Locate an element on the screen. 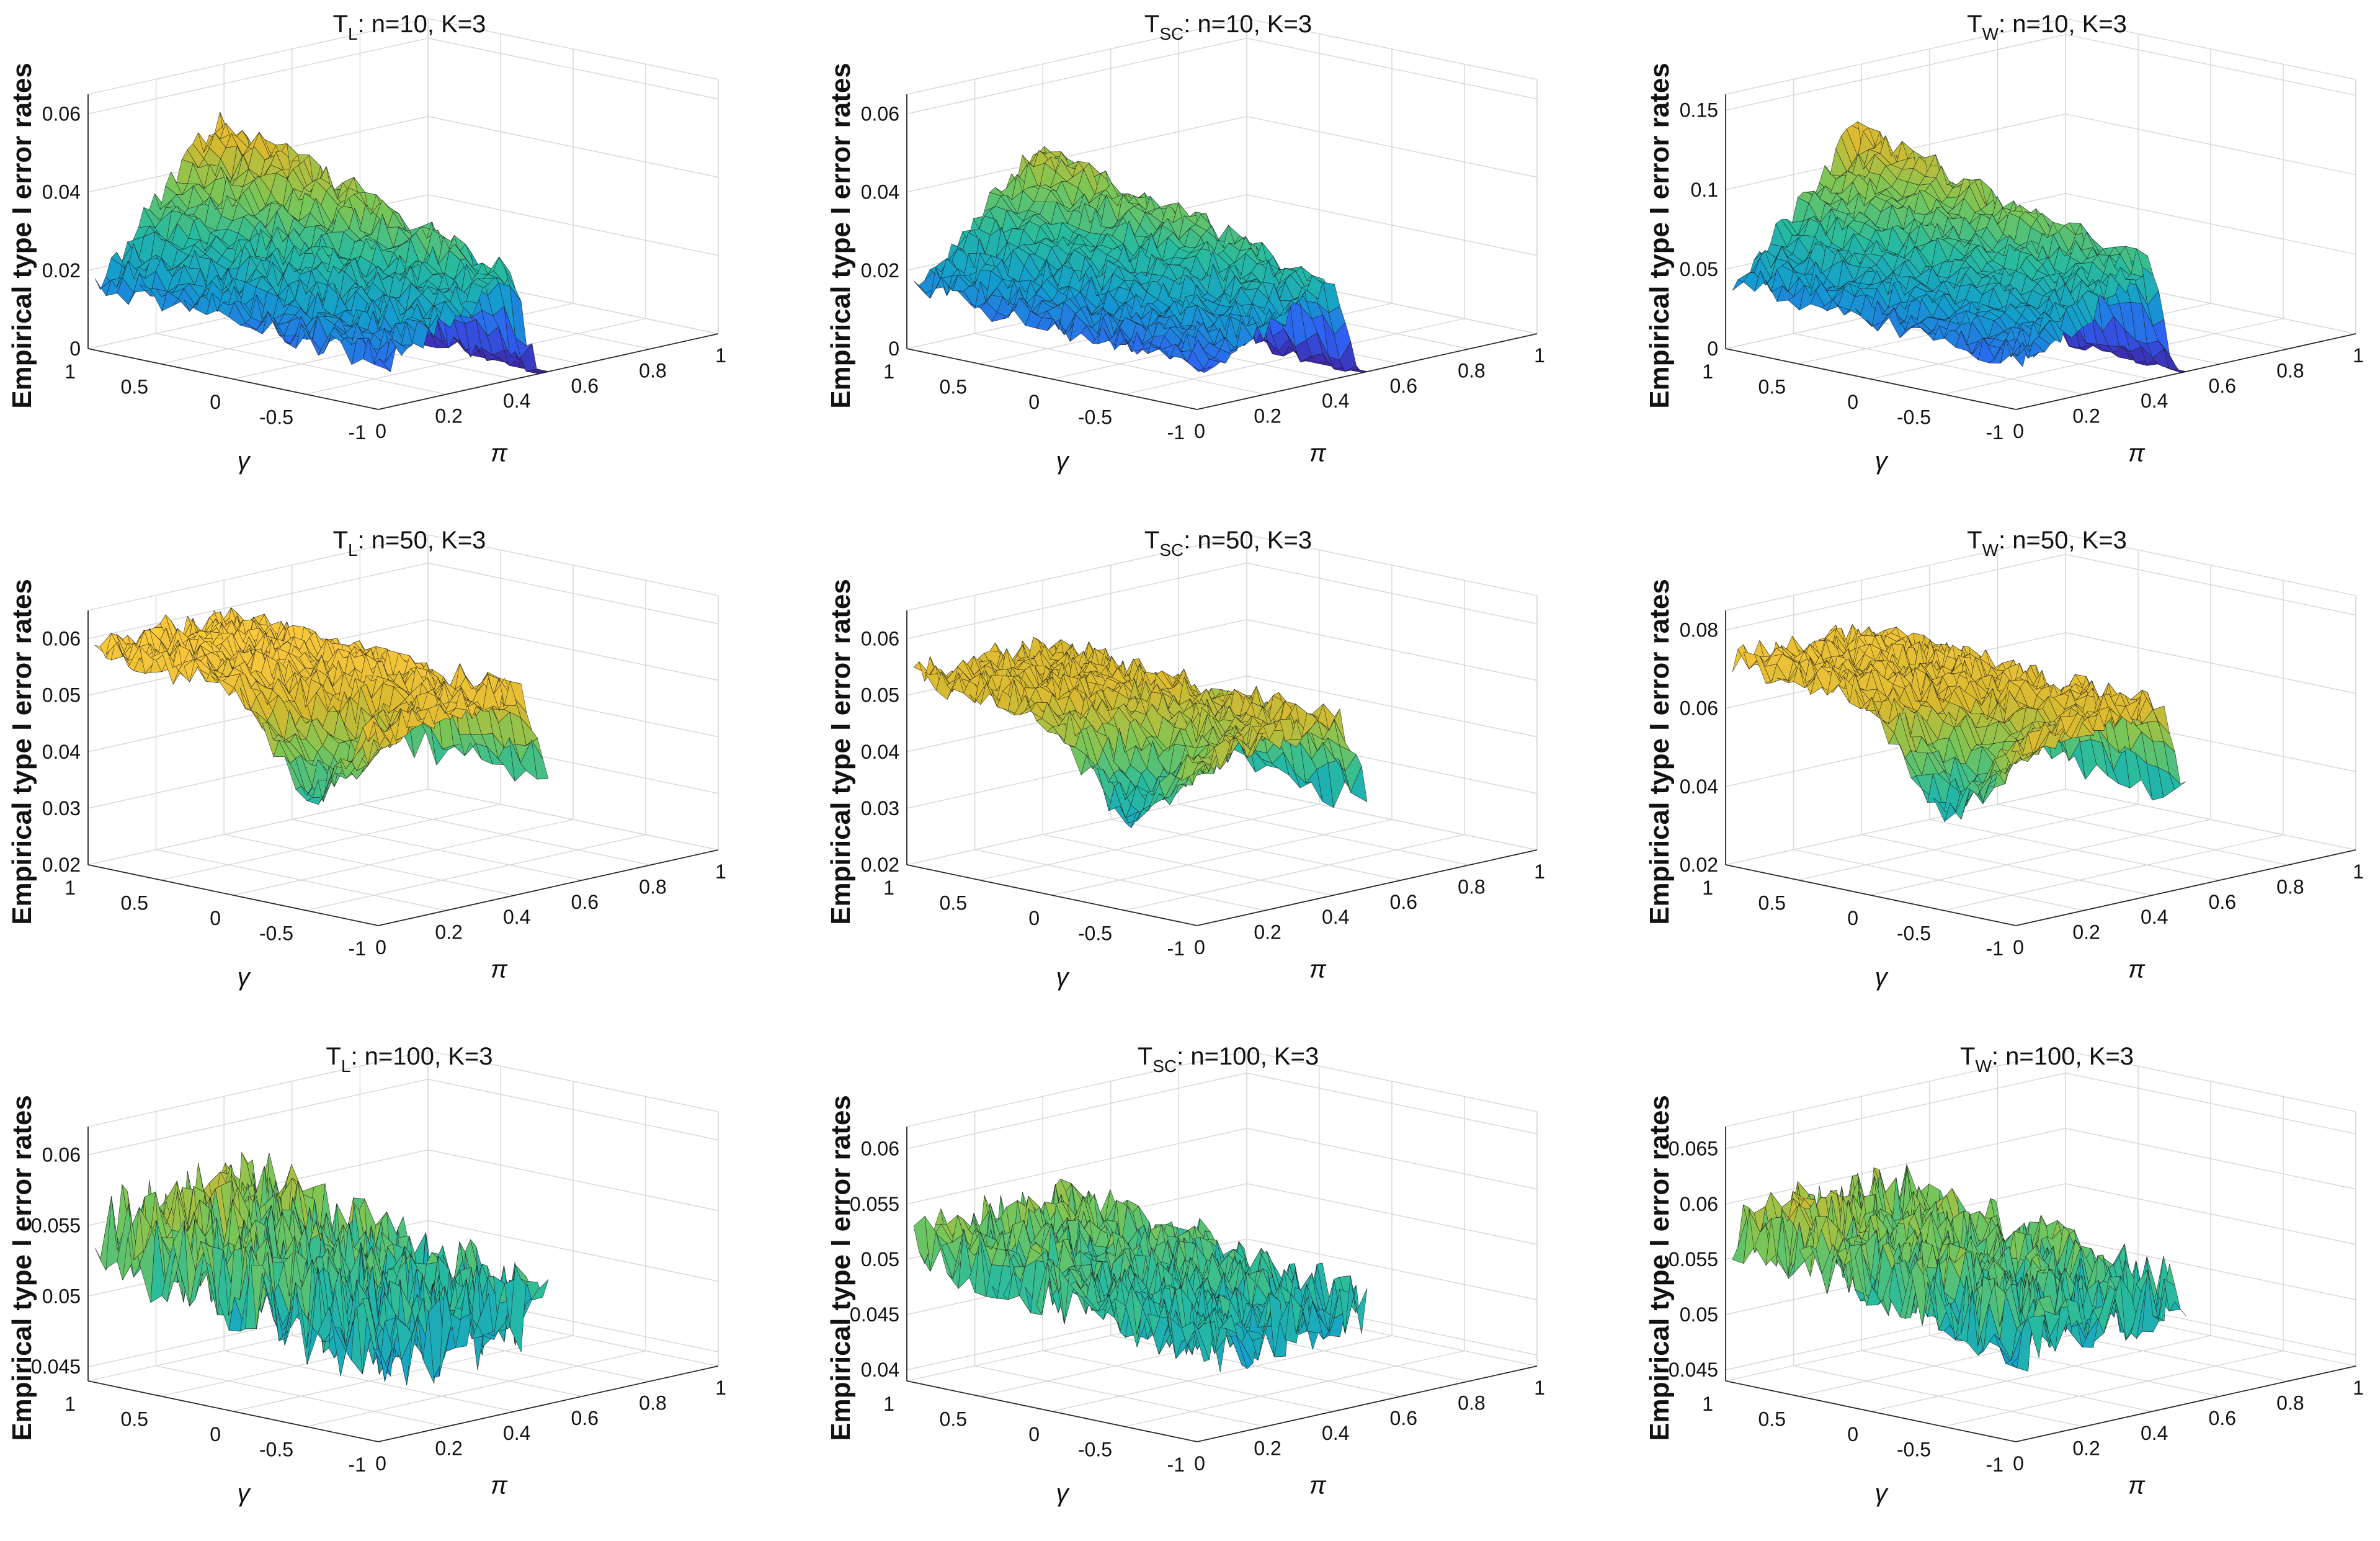 This screenshot has width=2380, height=1541. surface-mesh is located at coordinates (1141, 259).